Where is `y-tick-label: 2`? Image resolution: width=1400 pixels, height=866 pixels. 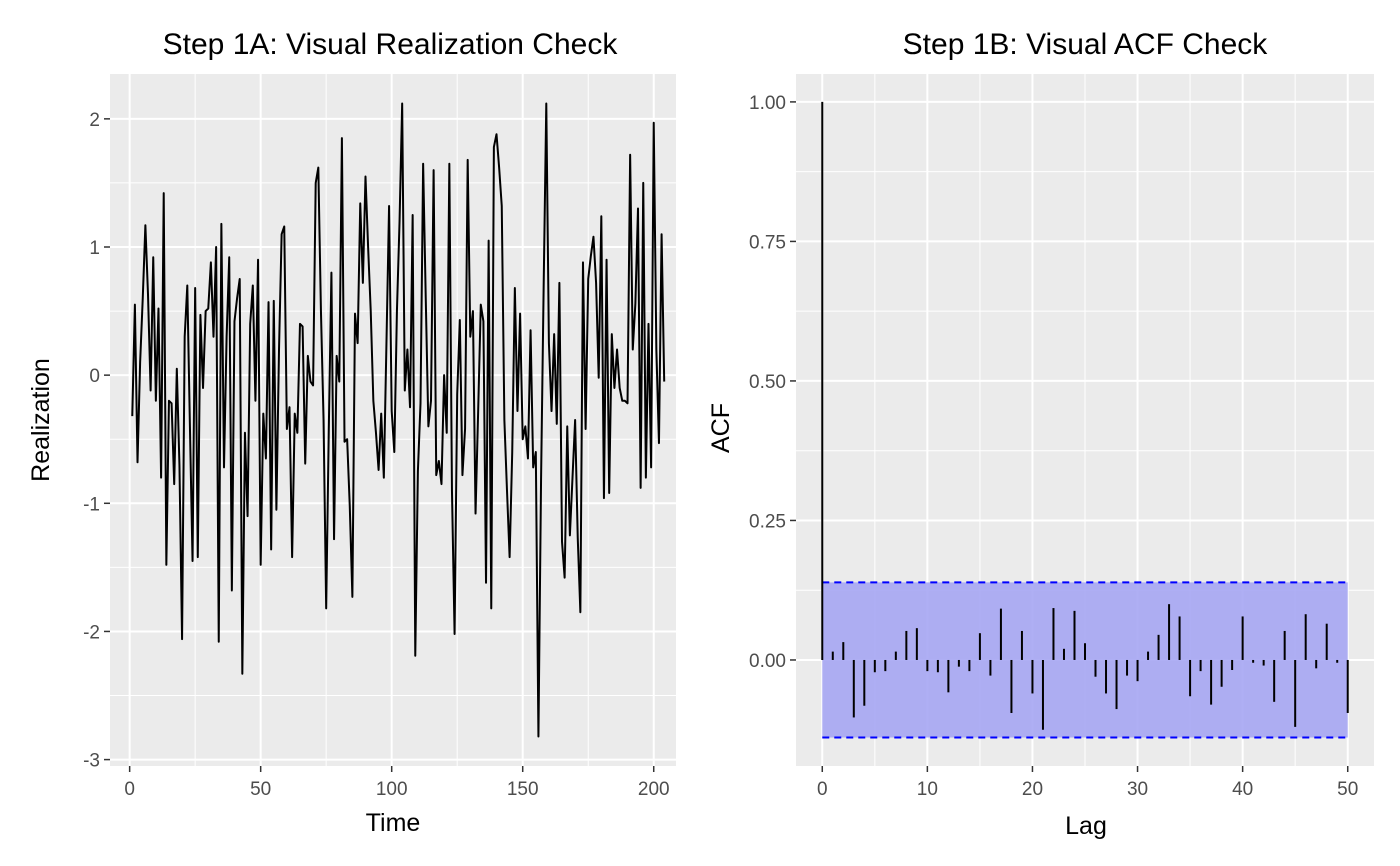 y-tick-label: 2 is located at coordinates (94, 120).